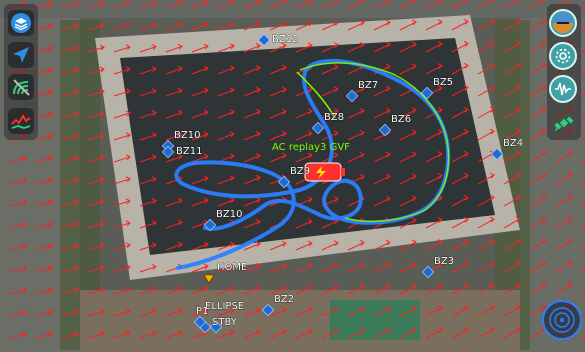 This screenshot has height=352, width=585. Describe the element at coordinates (352, 96) in the screenshot. I see `waypoint-marker-bz7` at that location.